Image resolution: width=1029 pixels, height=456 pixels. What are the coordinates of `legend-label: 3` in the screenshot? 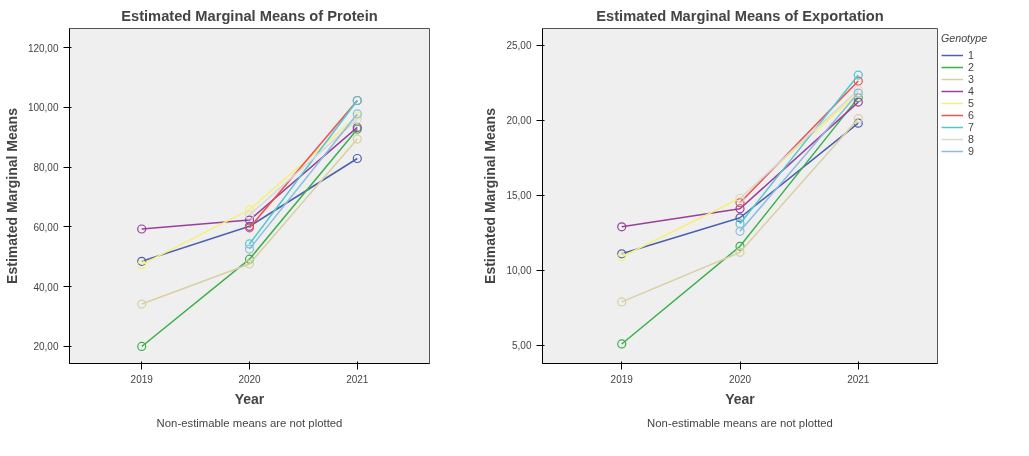 It's located at (971, 79).